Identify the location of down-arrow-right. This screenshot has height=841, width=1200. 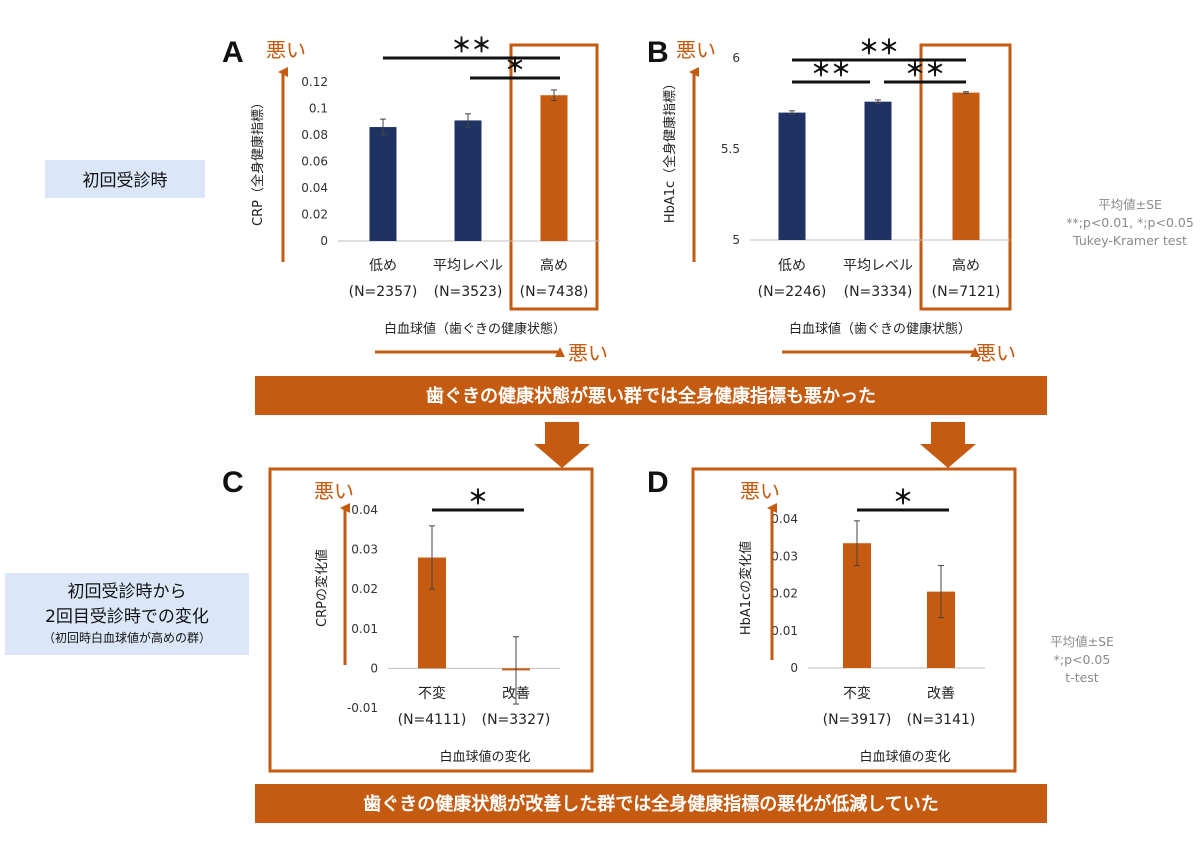
(948, 445).